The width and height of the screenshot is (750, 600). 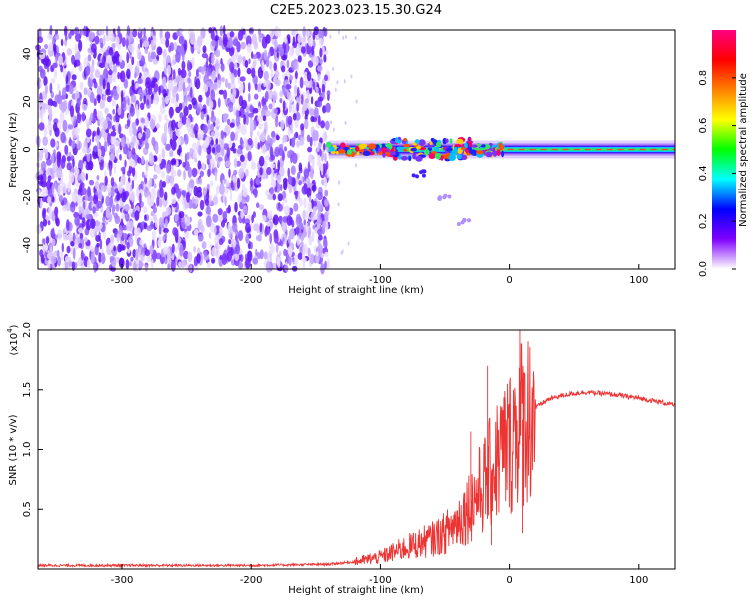 What do you see at coordinates (356, 10) in the screenshot?
I see `chart-title: C2E5.2023.023.15.30.G24` at bounding box center [356, 10].